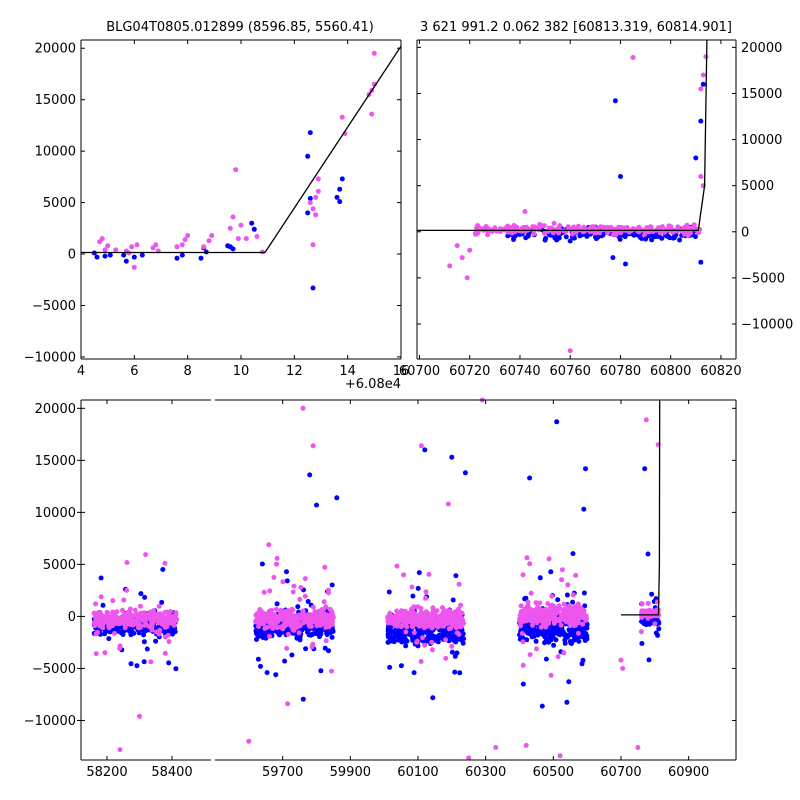  I want to click on x-tick-label: 58400, so click(171, 772).